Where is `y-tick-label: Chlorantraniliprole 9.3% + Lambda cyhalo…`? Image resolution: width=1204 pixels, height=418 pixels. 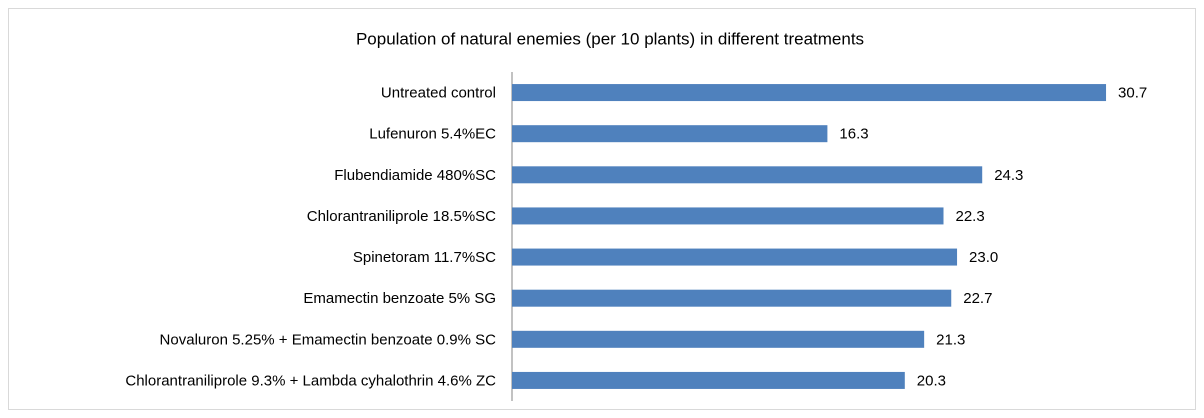
y-tick-label: Chlorantraniliprole 9.3% + Lambda cyhalo… is located at coordinates (310, 380).